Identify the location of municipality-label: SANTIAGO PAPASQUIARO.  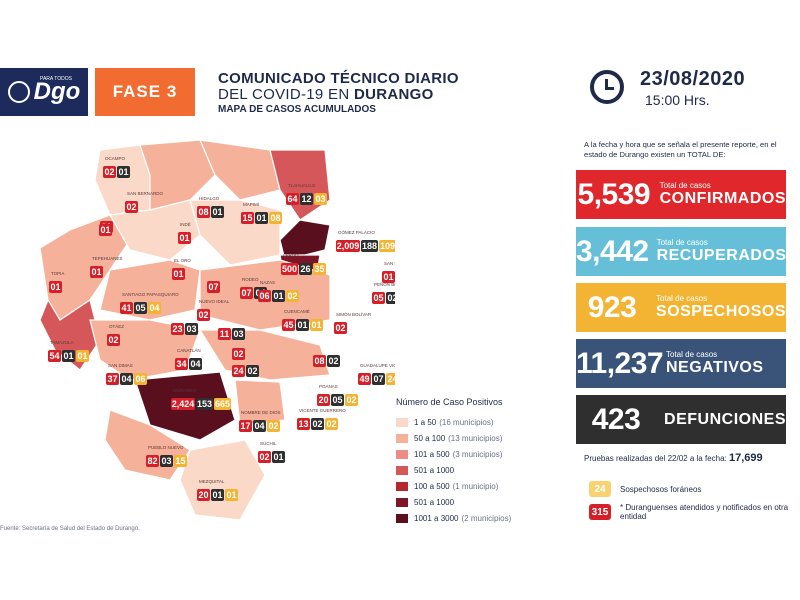
(150, 294).